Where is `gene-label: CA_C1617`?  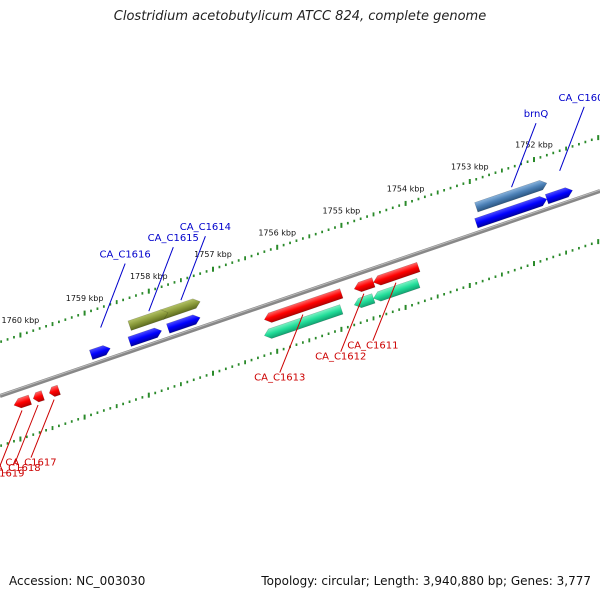
gene-label: CA_C1617 is located at coordinates (30, 463).